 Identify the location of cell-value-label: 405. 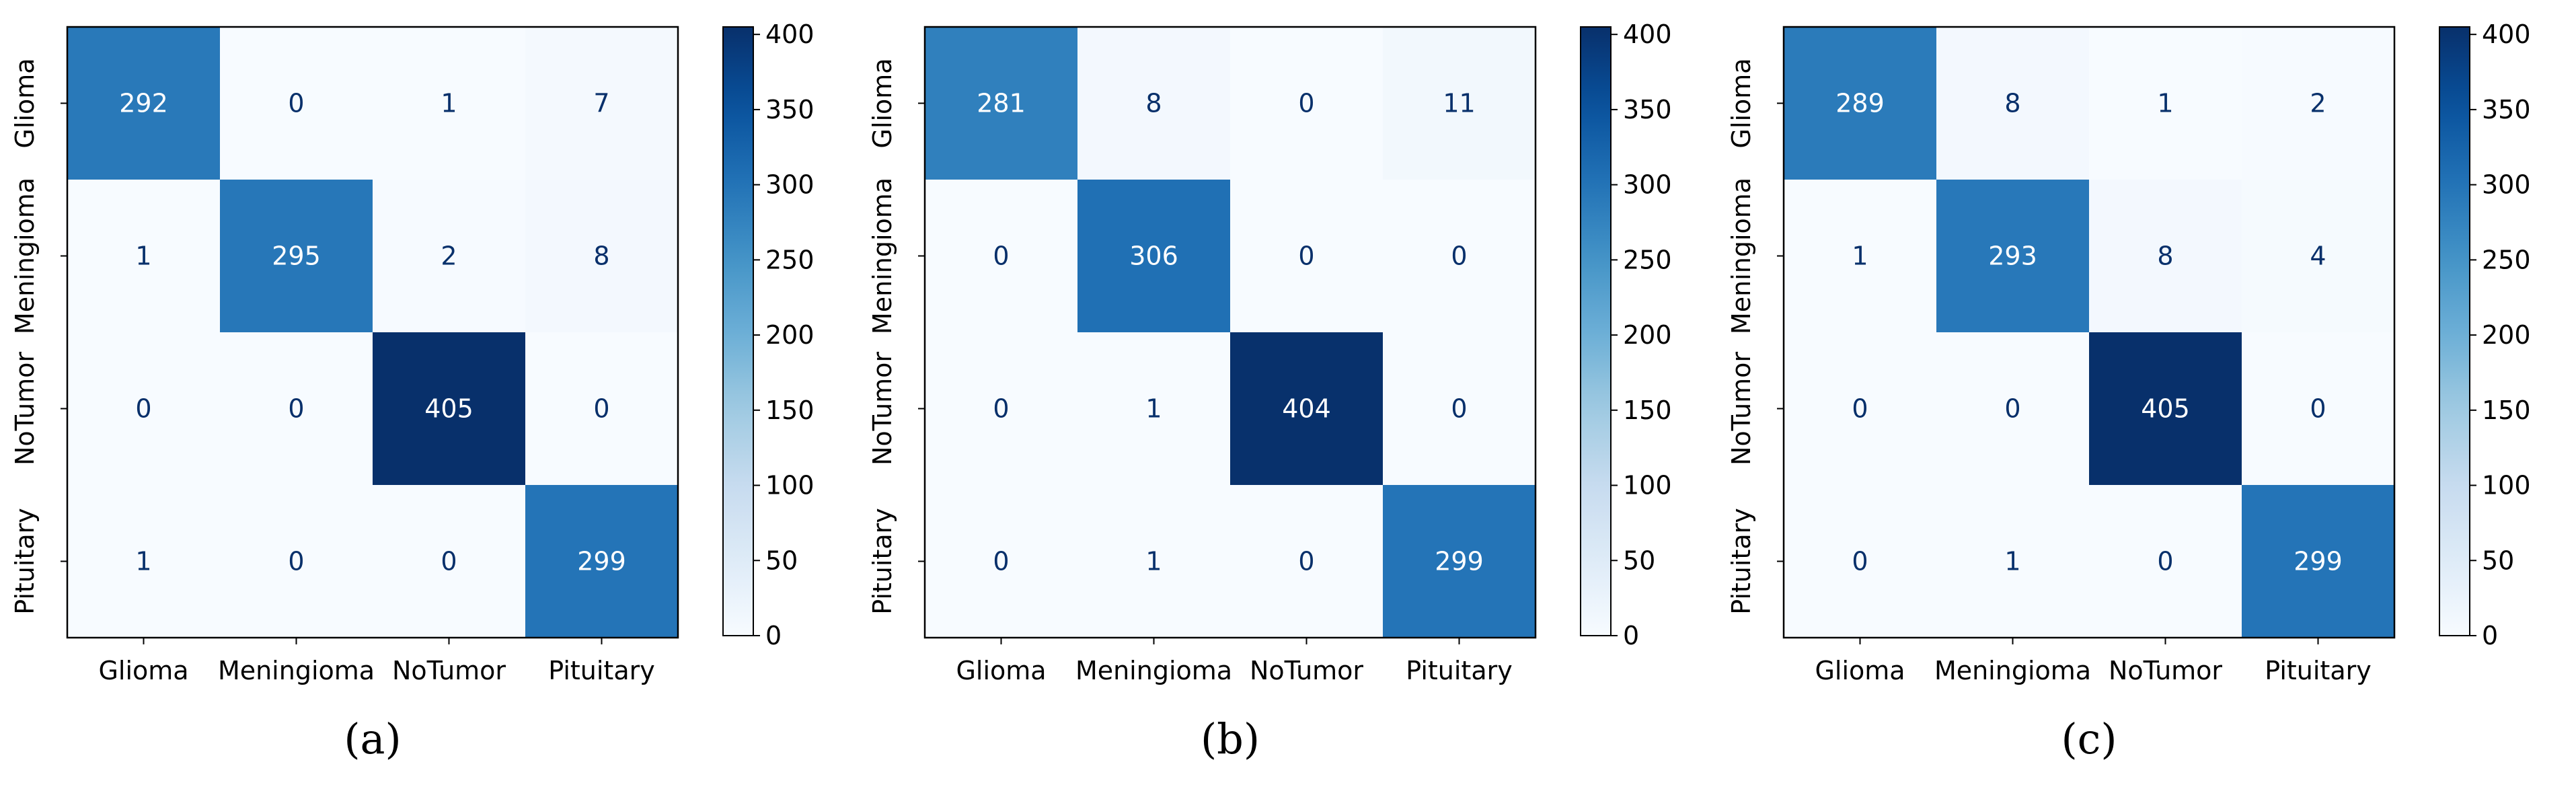
(2165, 409).